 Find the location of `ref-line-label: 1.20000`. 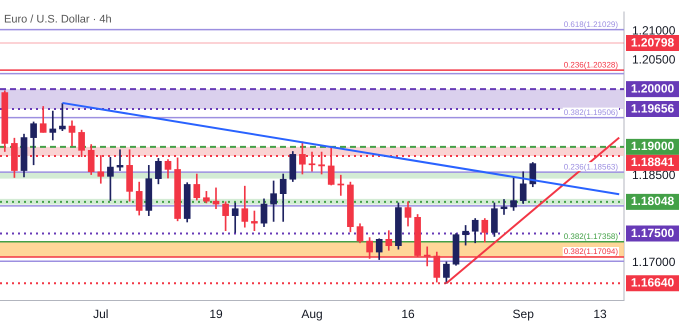

ref-line-label: 1.20000 is located at coordinates (652, 88).